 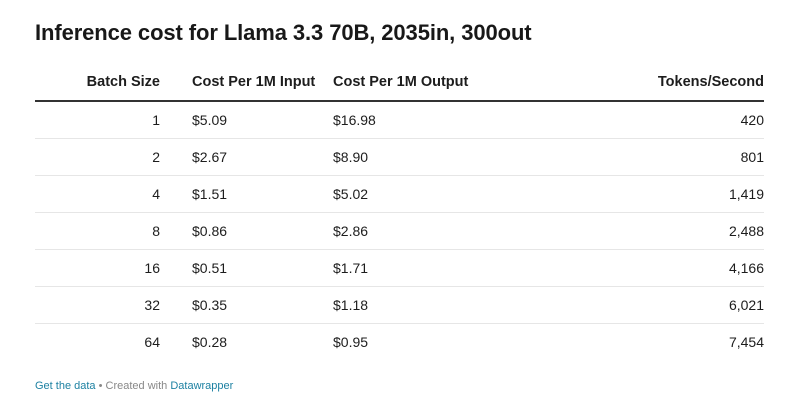 I want to click on table-row: 8 $0.86 $2.86 2,488, so click(x=399, y=231).